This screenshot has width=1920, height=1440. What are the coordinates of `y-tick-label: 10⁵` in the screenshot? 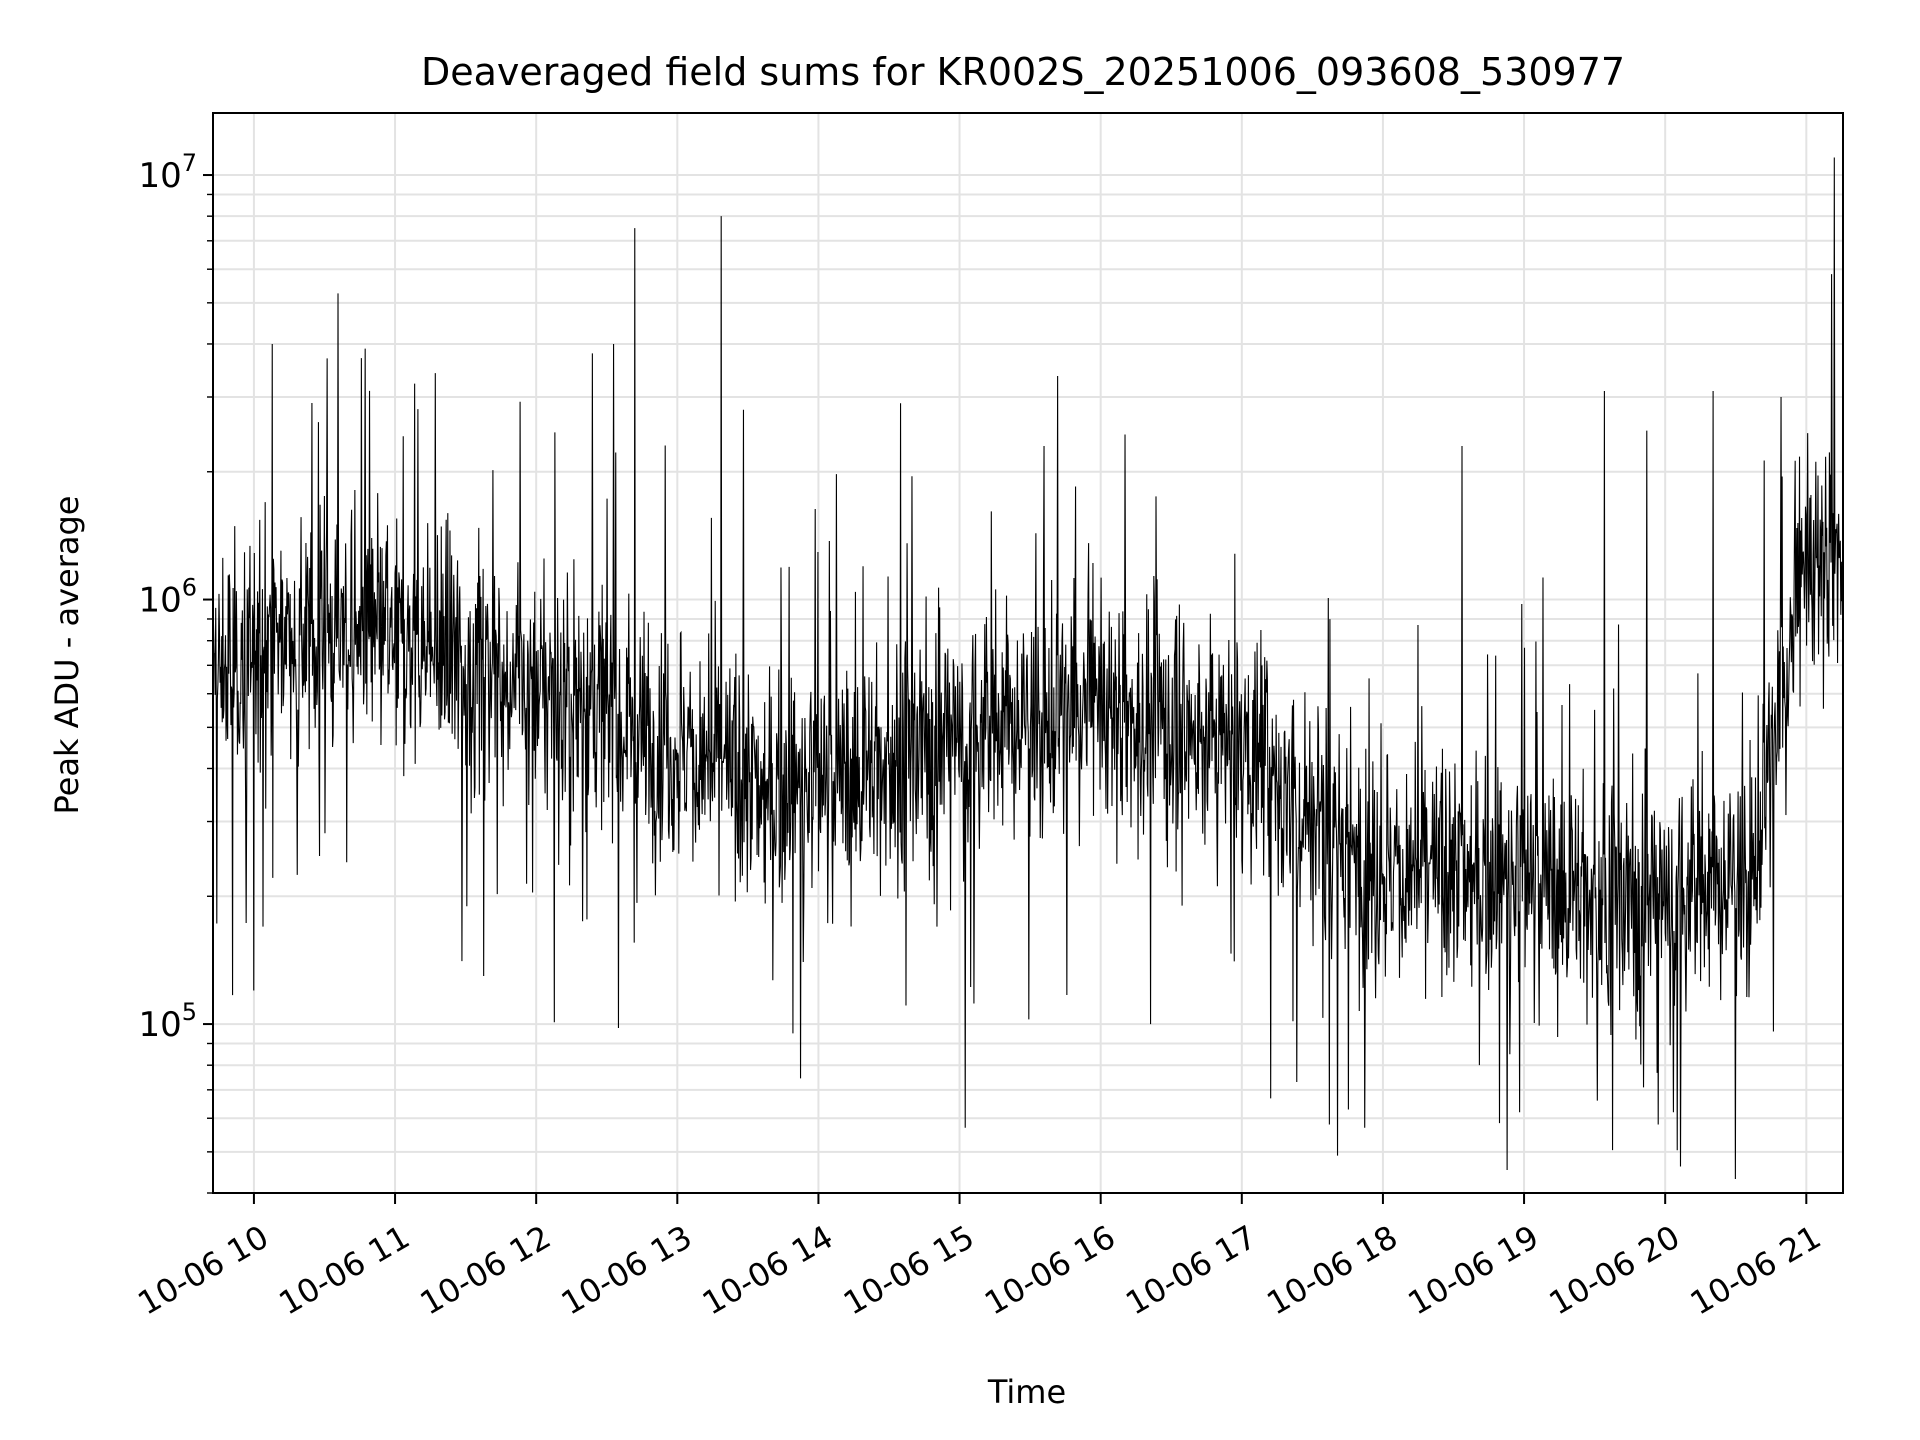 It's located at (167, 1021).